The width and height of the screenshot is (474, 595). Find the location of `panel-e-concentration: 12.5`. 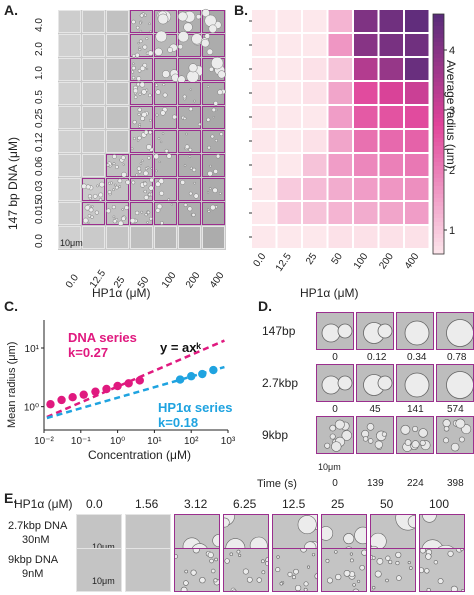

panel-e-concentration: 12.5 is located at coordinates (294, 504).